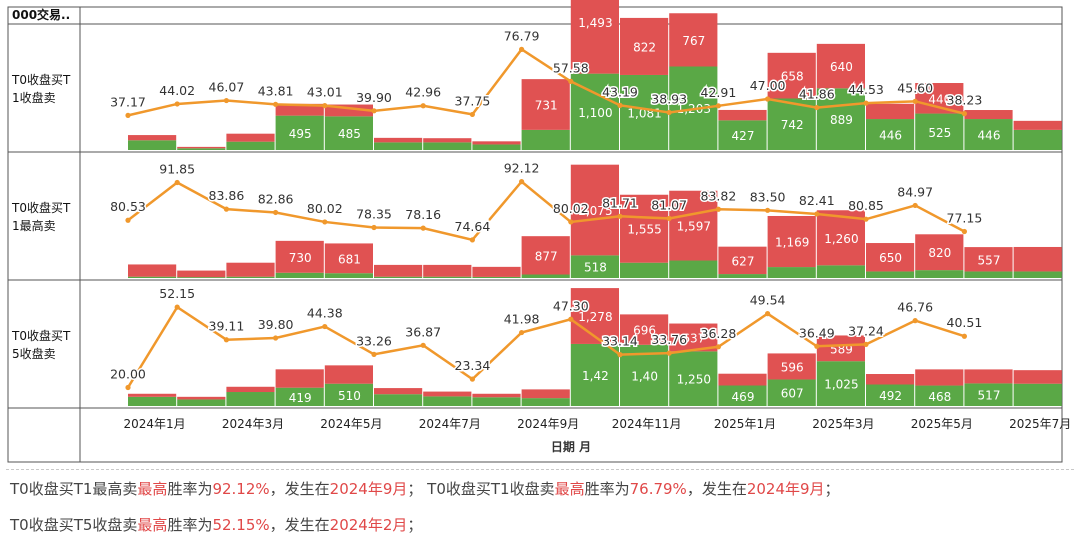 This screenshot has height=551, width=1080. Describe the element at coordinates (374, 214) in the screenshot. I see `win-rate-label: 78.35` at that location.